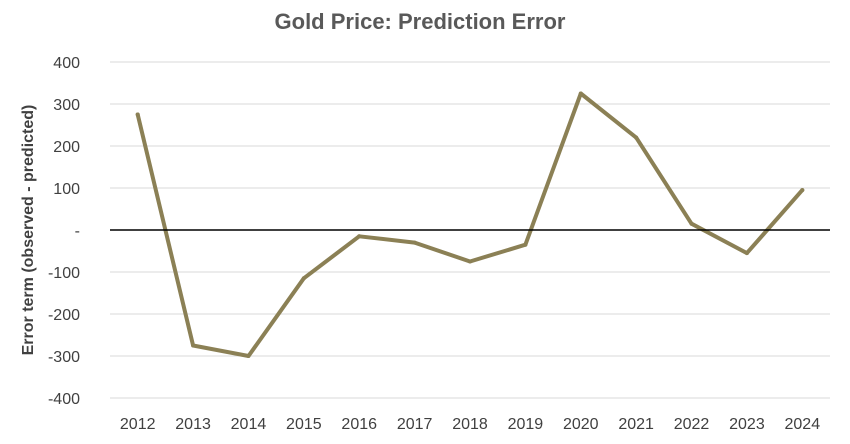 Image resolution: width=850 pixels, height=444 pixels. I want to click on y-tick-label: 300, so click(66, 105).